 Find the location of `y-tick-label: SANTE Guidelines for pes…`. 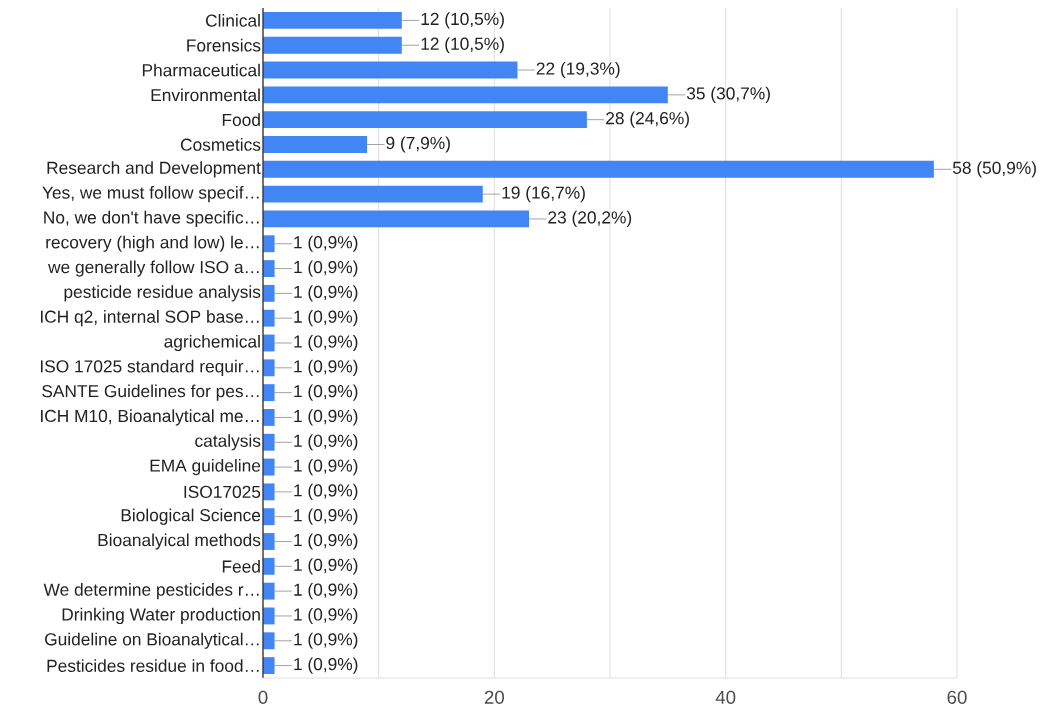

y-tick-label: SANTE Guidelines for pes… is located at coordinates (150, 392).